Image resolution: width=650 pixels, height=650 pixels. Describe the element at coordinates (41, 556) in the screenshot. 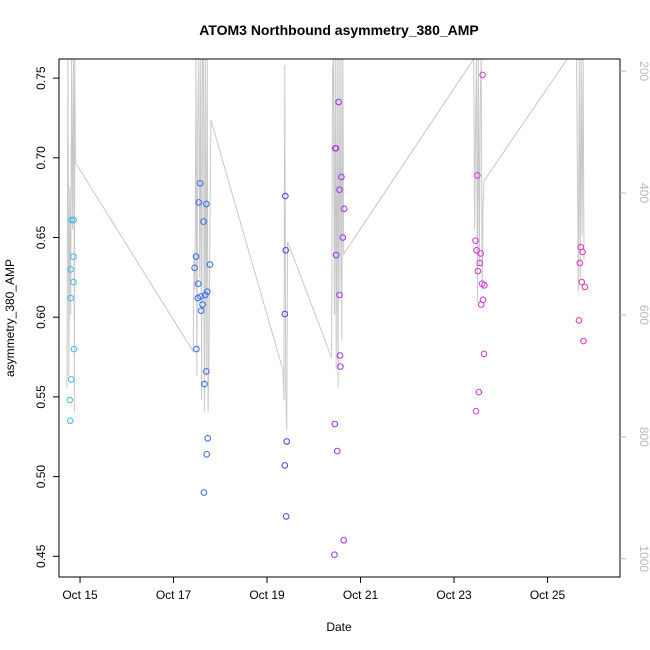

I see `y-tick-label: 0.45` at that location.